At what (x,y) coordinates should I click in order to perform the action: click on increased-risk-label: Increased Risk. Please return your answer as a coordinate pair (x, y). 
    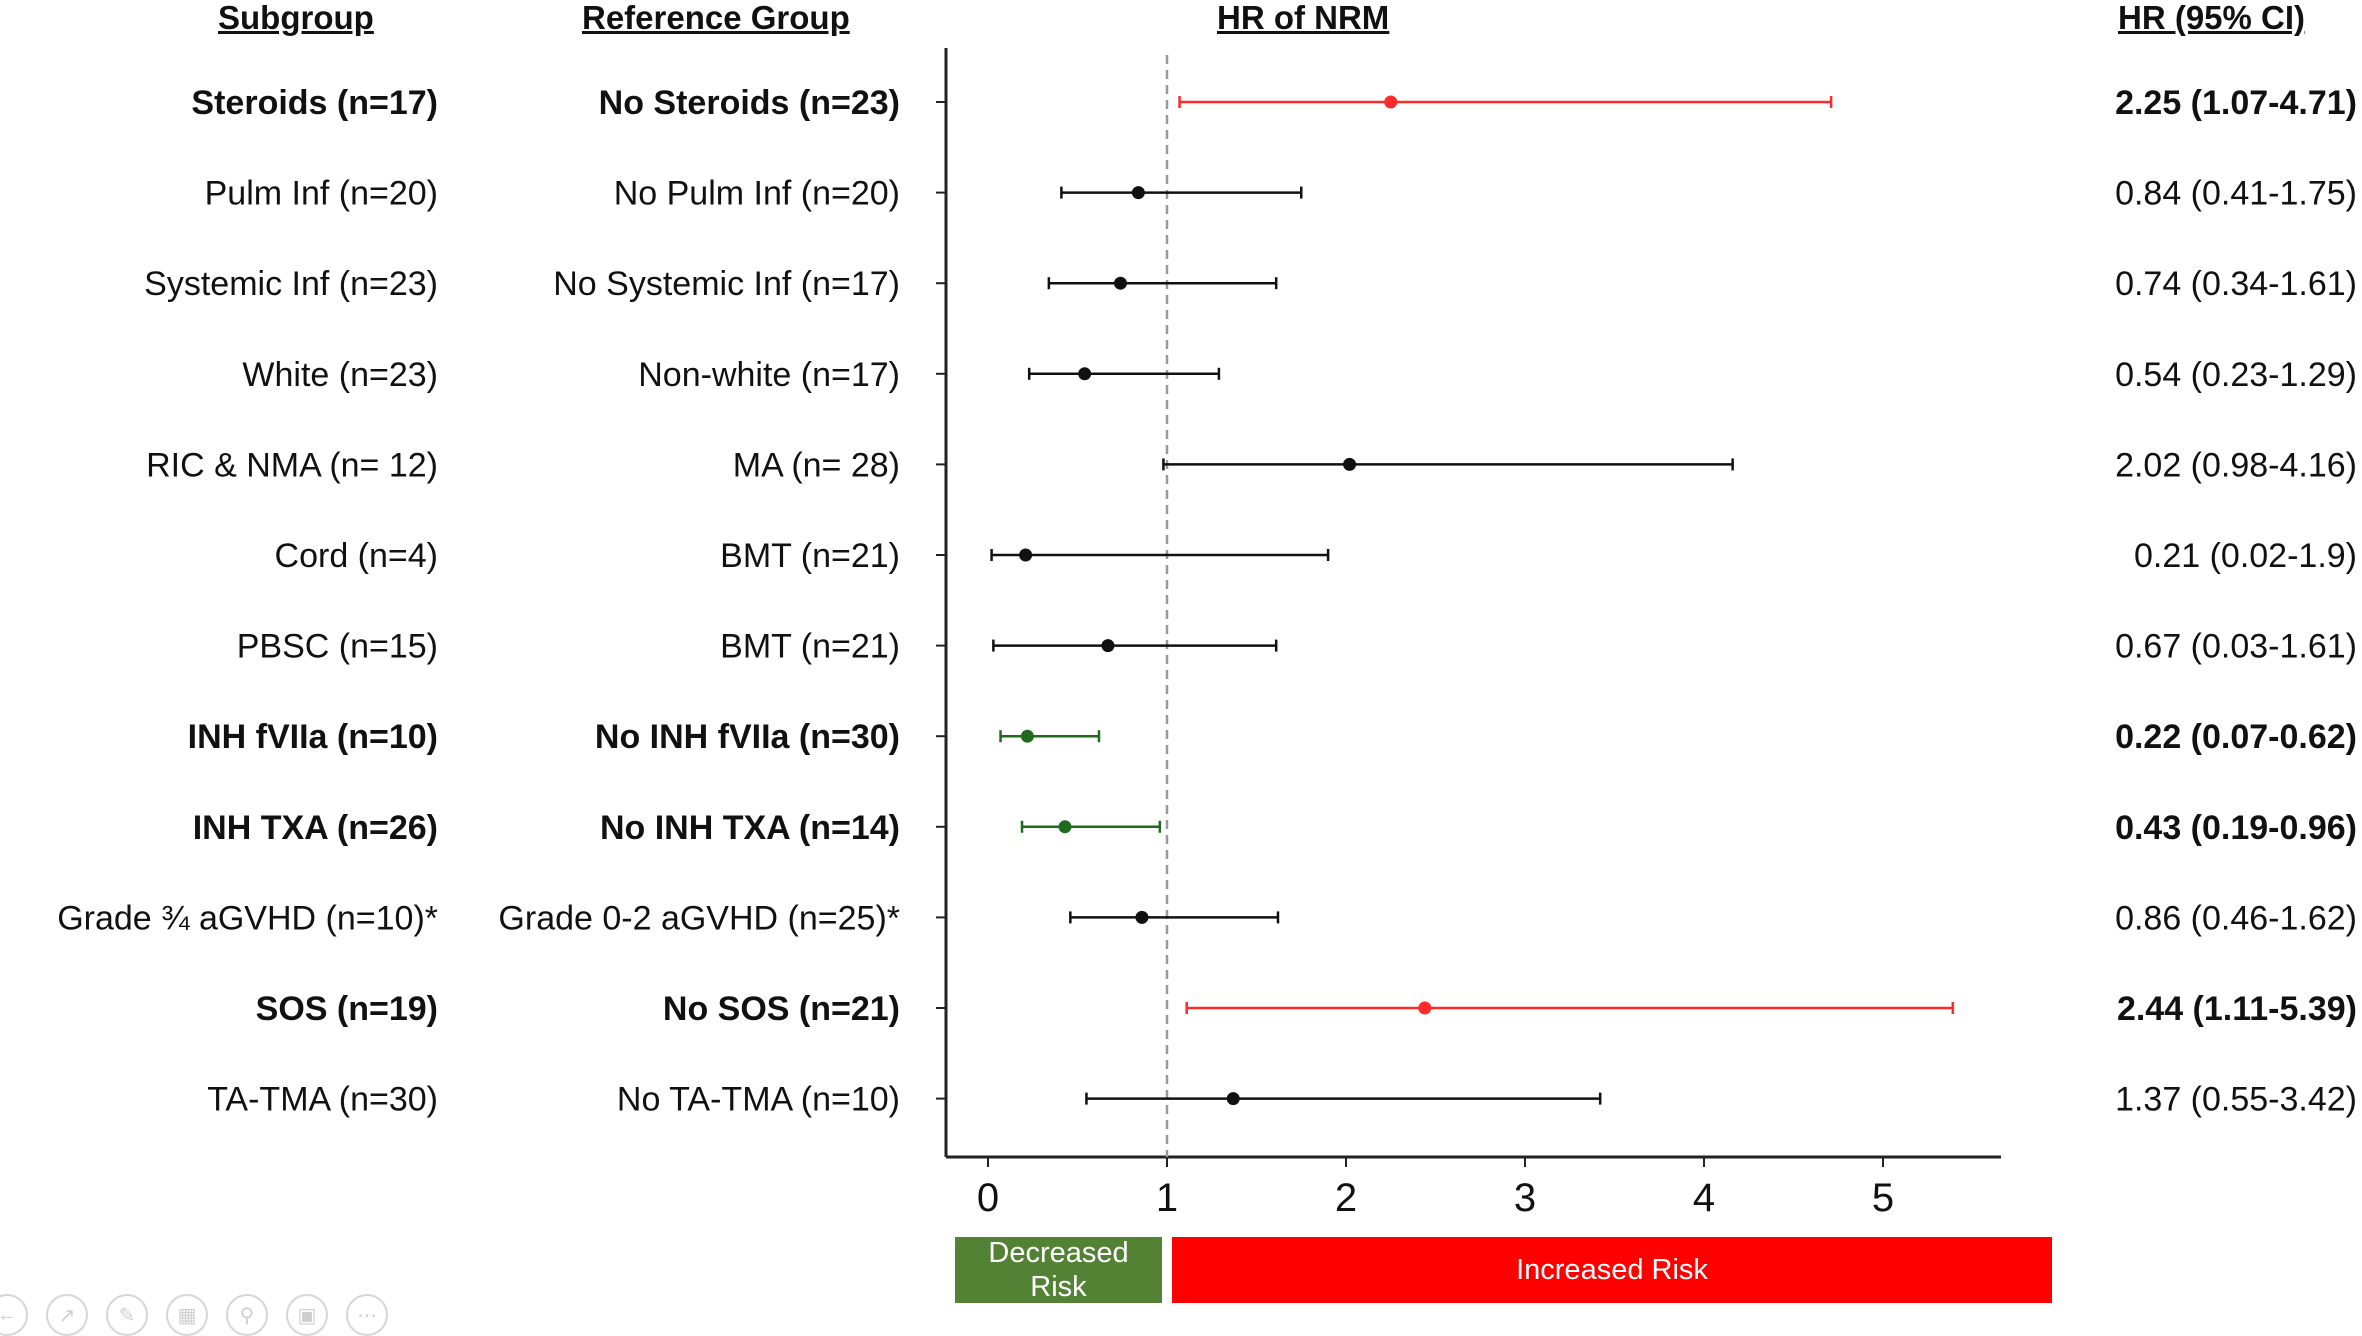
    Looking at the image, I should click on (1612, 1270).